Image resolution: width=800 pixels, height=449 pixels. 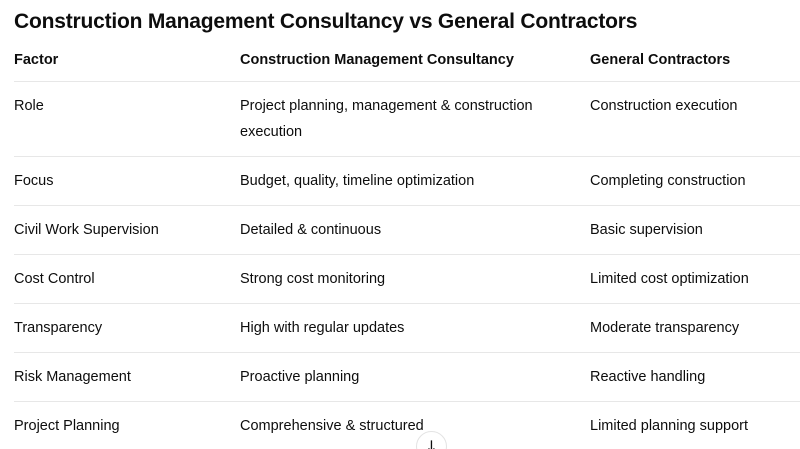 What do you see at coordinates (695, 425) in the screenshot?
I see `table-cell: Limited planning support` at bounding box center [695, 425].